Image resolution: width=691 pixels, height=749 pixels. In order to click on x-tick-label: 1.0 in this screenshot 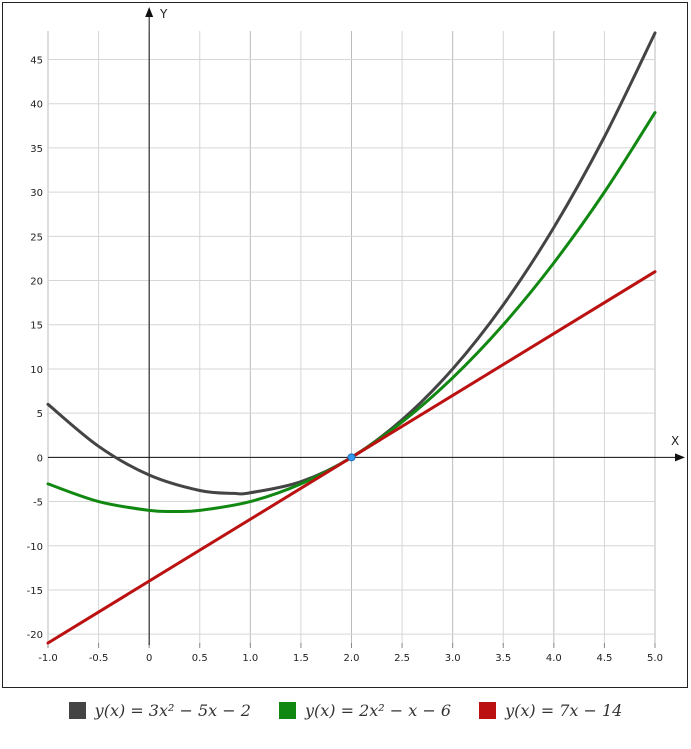, I will do `click(250, 658)`.